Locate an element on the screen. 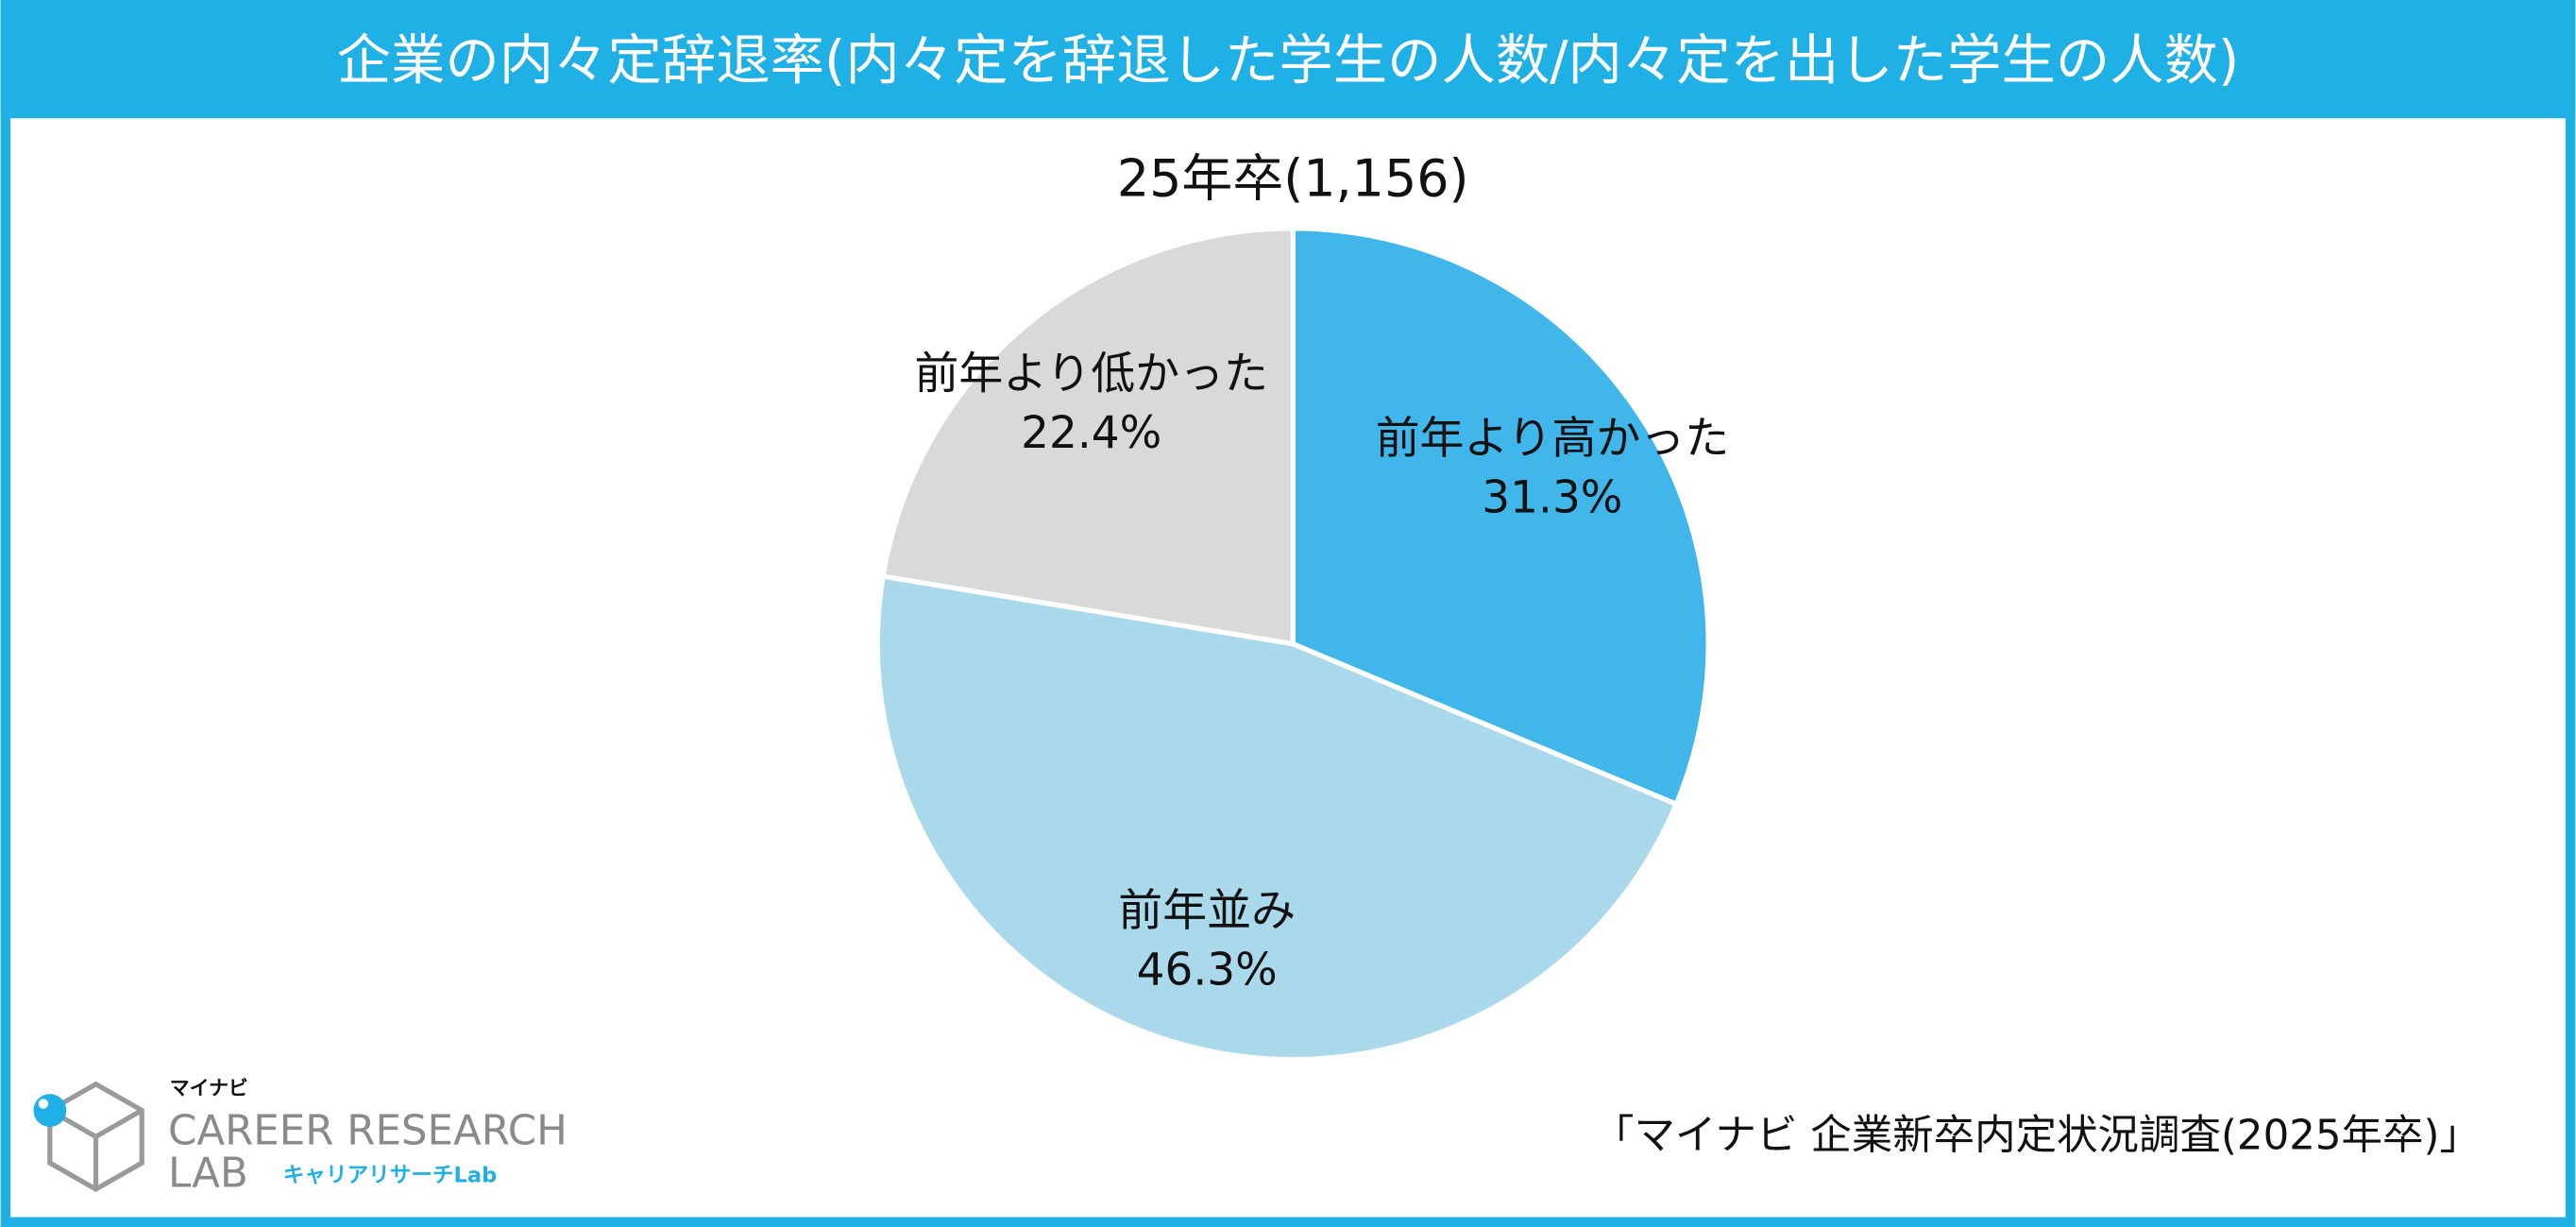 Image resolution: width=2576 pixels, height=1227 pixels. value-label: 22.4% is located at coordinates (1091, 433).